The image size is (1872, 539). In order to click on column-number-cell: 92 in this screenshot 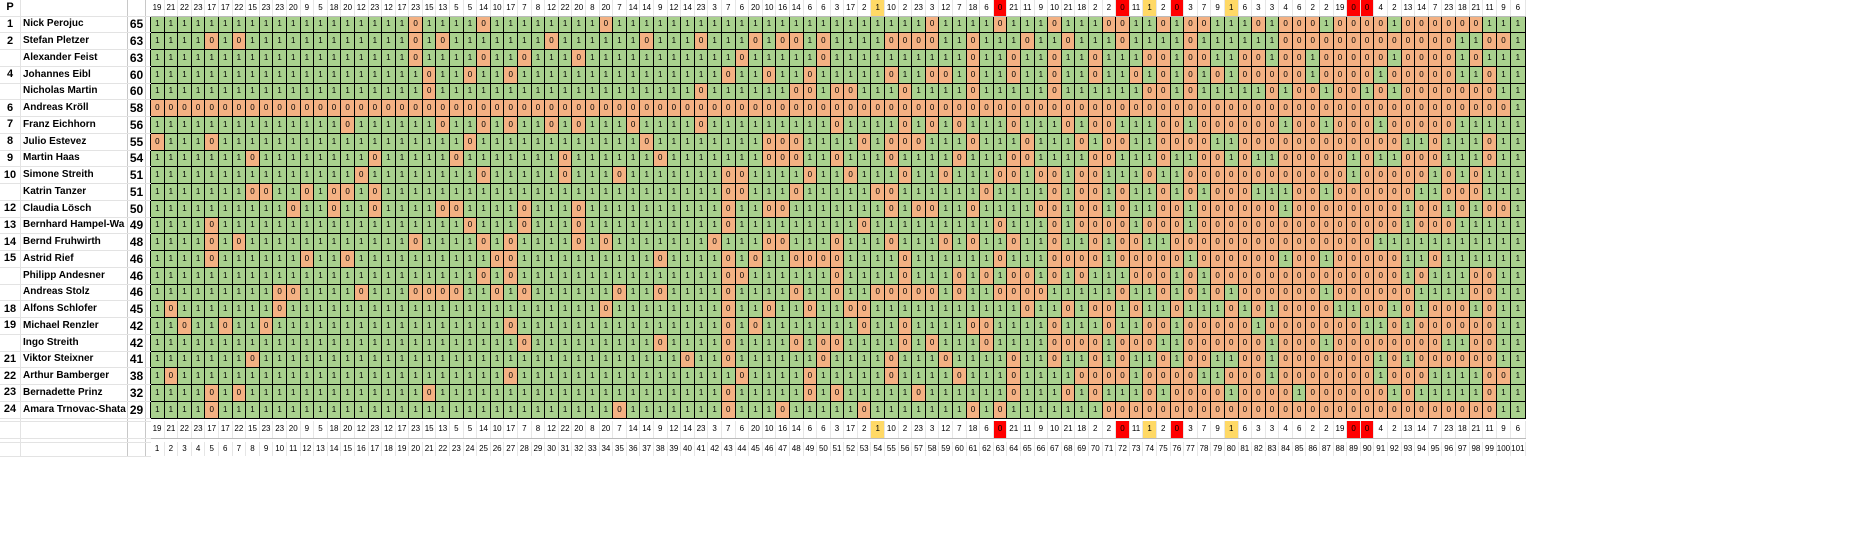, I will do `click(1394, 449)`.